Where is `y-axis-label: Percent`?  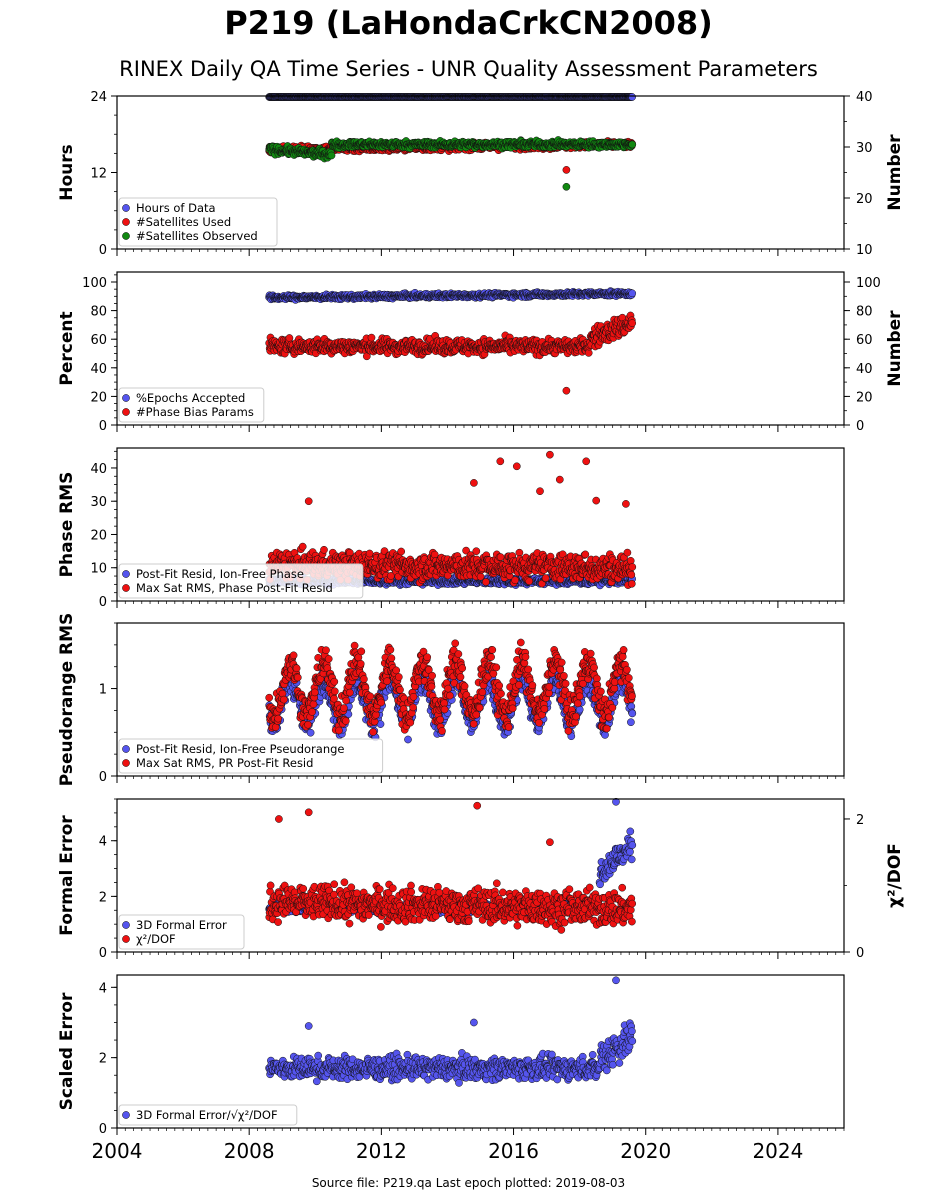 y-axis-label: Percent is located at coordinates (67, 348).